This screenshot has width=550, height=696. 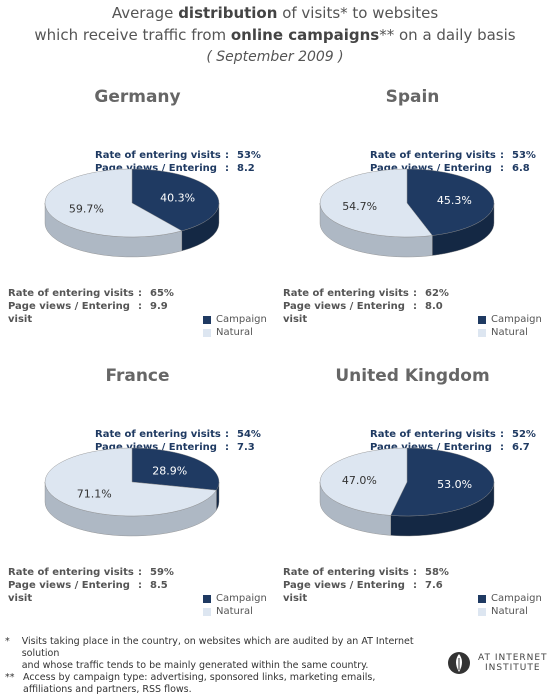 What do you see at coordinates (177, 197) in the screenshot?
I see `pie-label-campaign: 40.3%` at bounding box center [177, 197].